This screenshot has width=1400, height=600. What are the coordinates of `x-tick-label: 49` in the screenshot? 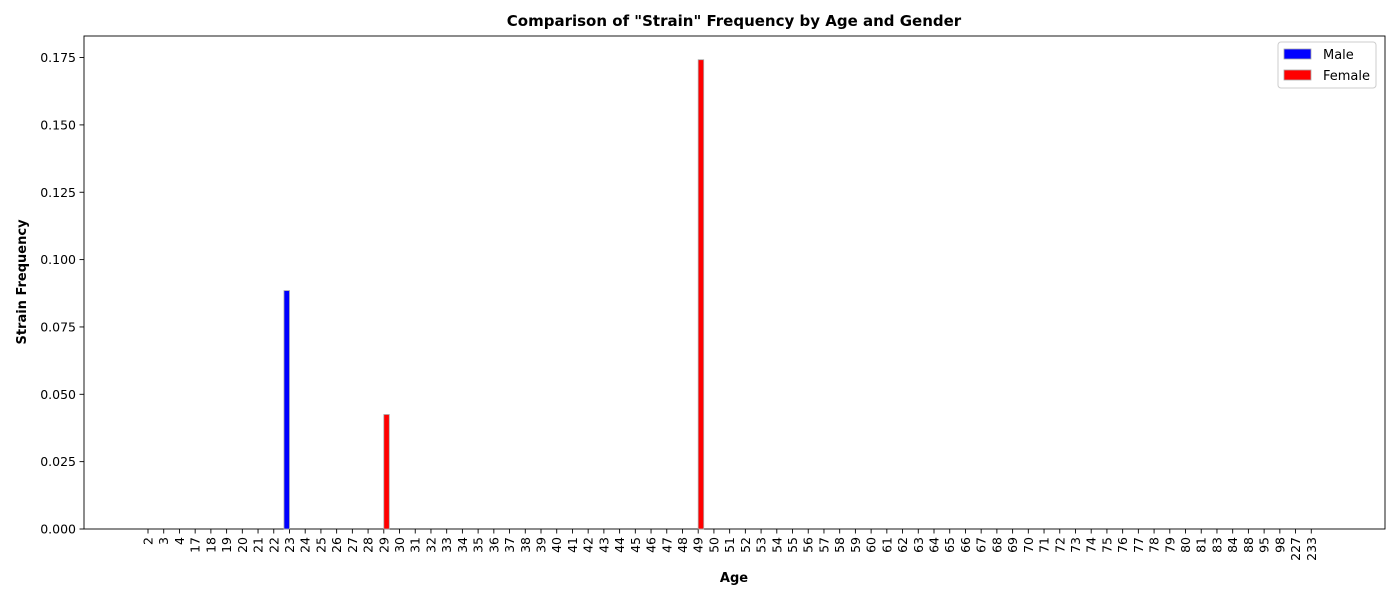 It's located at (698, 545).